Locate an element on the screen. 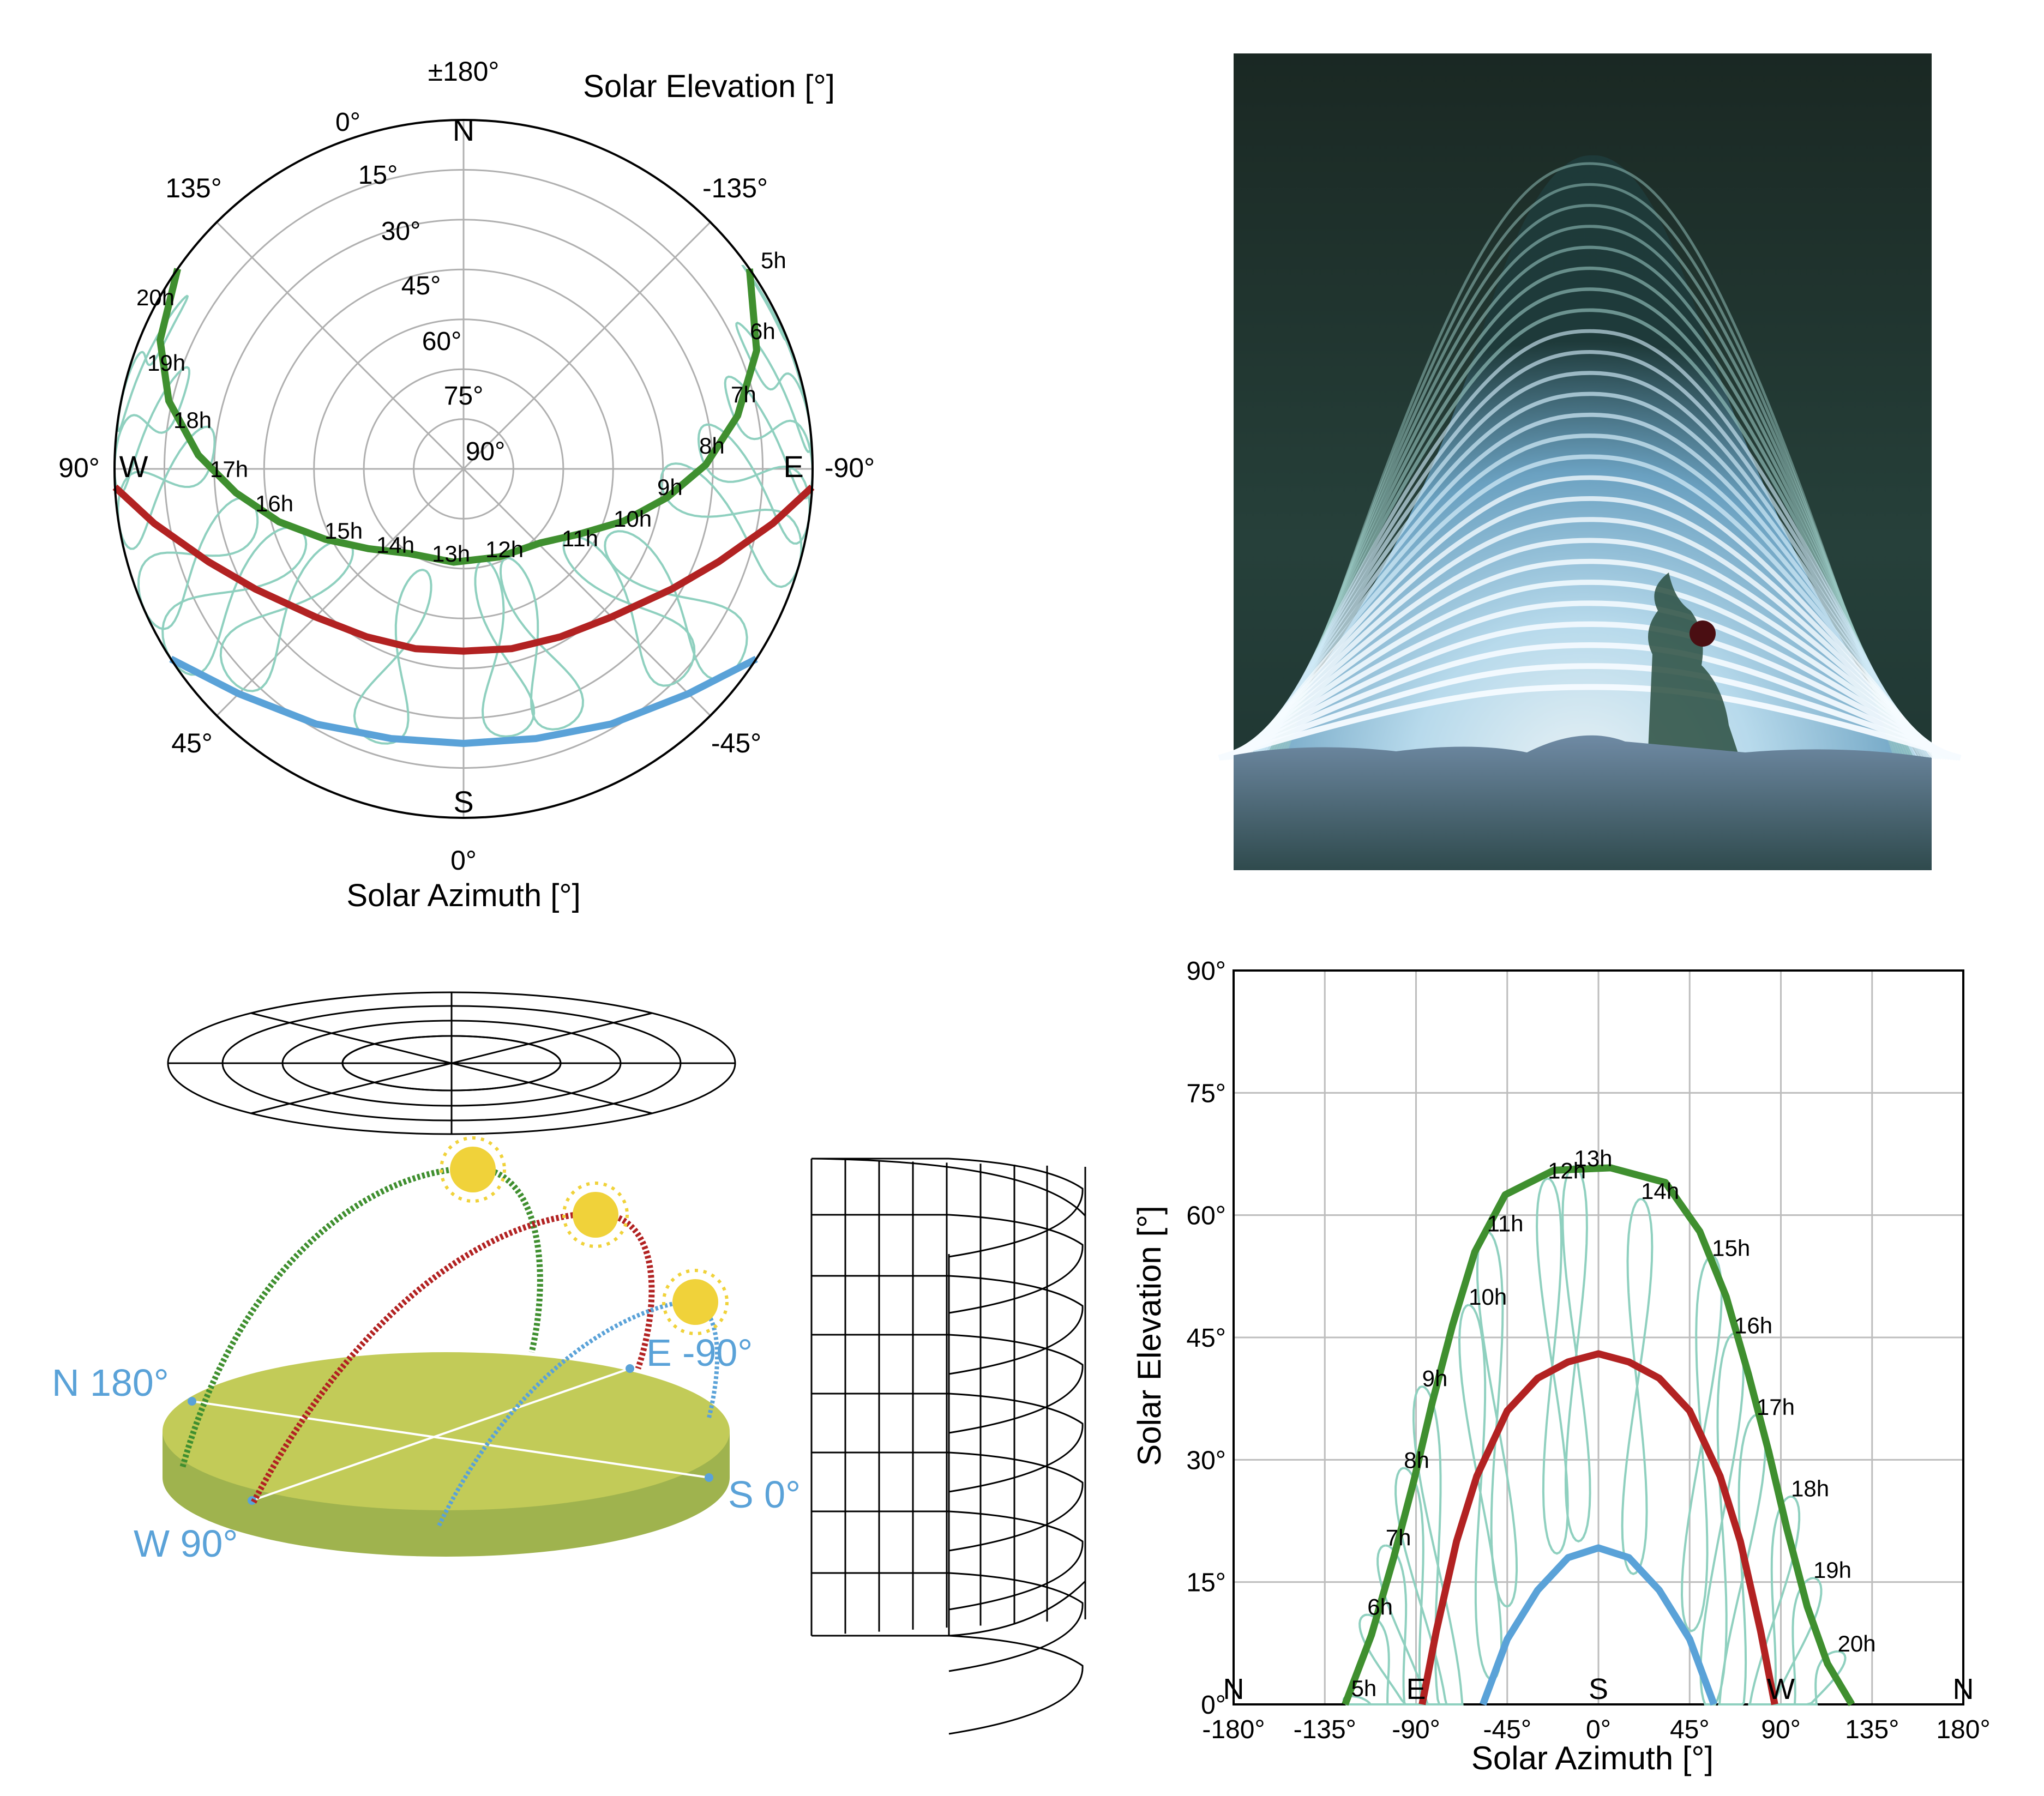 The image size is (2044, 1796). polar-ring-label-30: 30° is located at coordinates (401, 231).